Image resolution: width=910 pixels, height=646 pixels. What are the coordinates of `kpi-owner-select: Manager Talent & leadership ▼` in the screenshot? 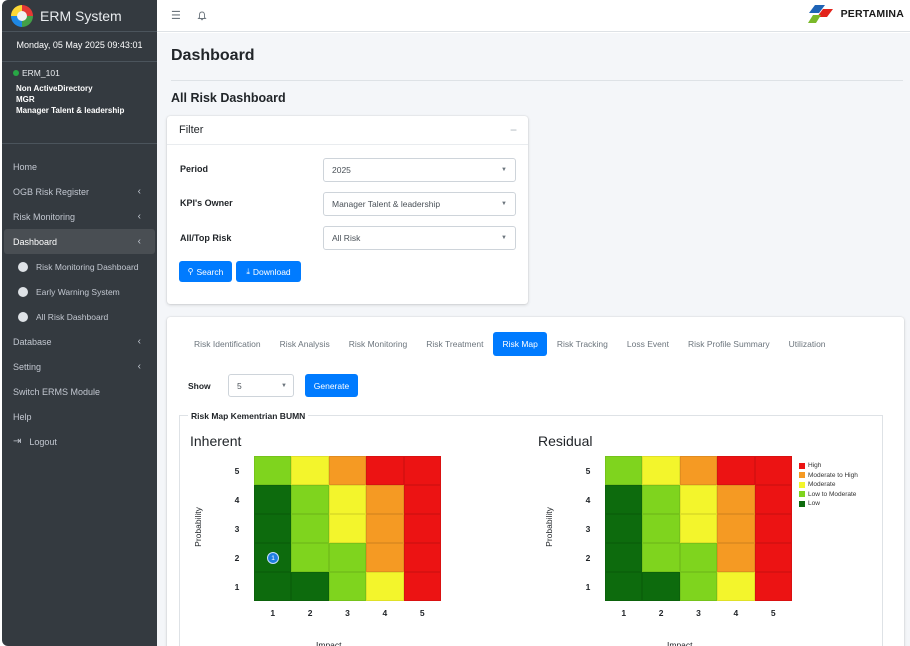 It's located at (419, 204).